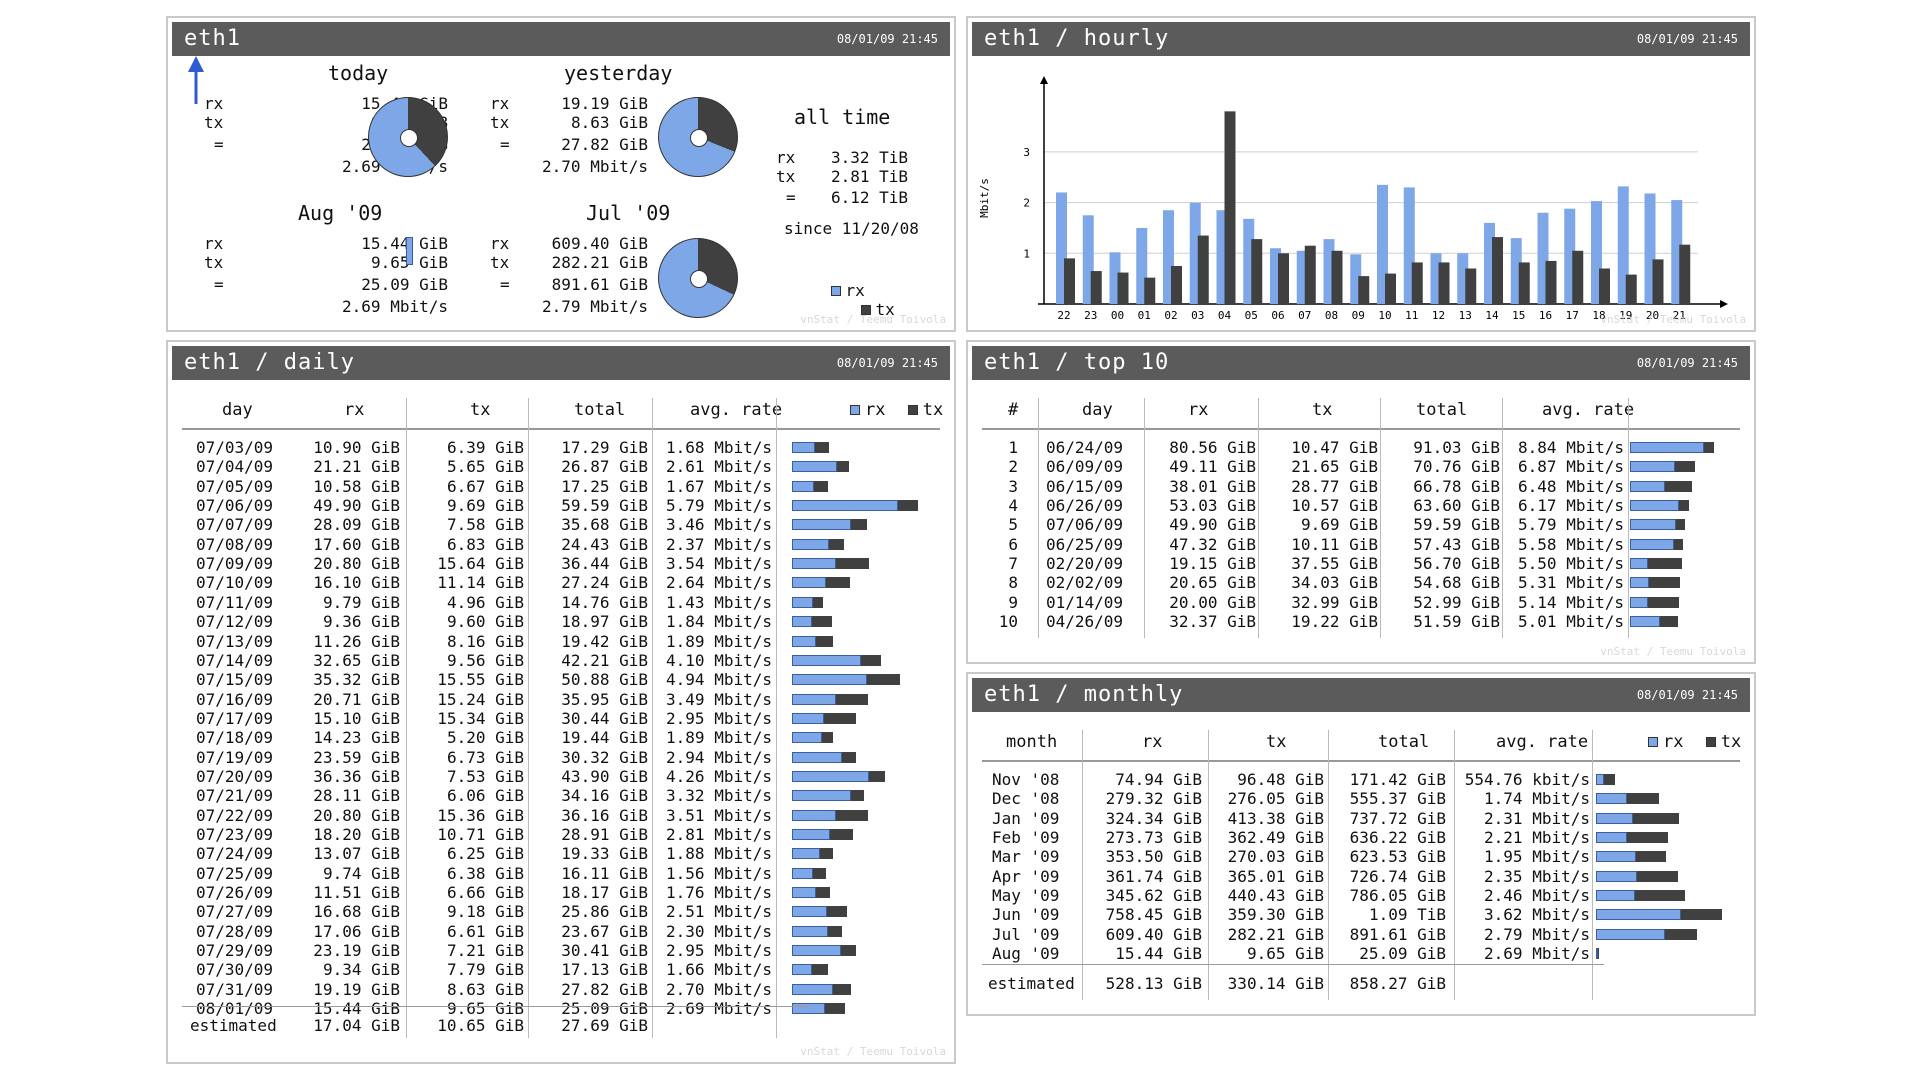 This screenshot has height=1080, width=1920. Describe the element at coordinates (1085, 544) in the screenshot. I see `top10-cell-day: 06/25/09` at that location.